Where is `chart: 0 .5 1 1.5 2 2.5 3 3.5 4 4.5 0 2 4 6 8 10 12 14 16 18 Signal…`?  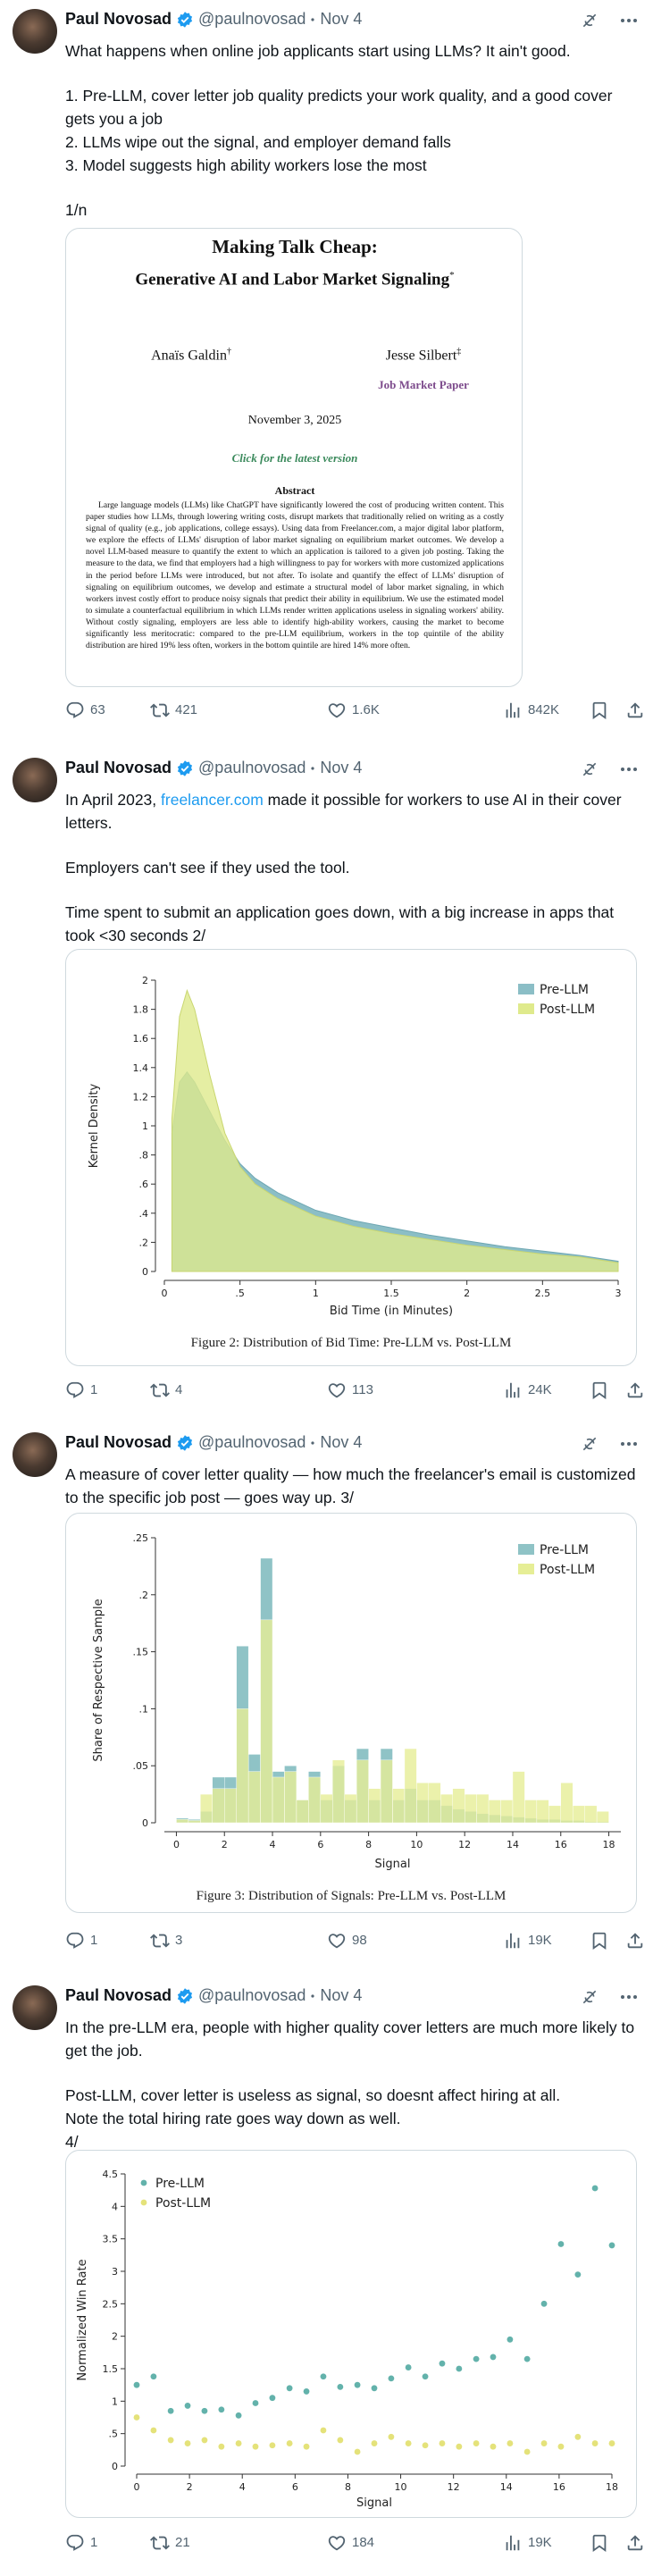
chart: 0 .5 1 1.5 2 2.5 3 3.5 4 4.5 0 2 4 6 8 10 12 14 16 18 Signal… is located at coordinates (347, 2339).